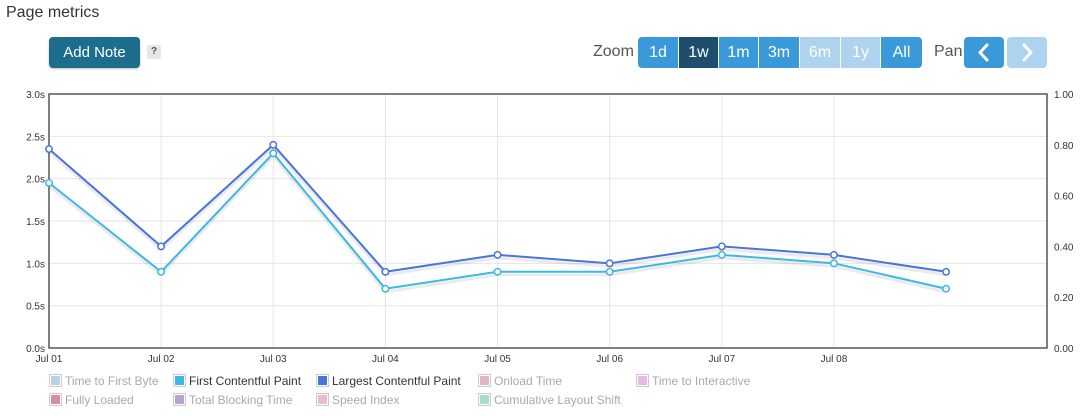  Describe the element at coordinates (273, 359) in the screenshot. I see `x-tick-label: Jul 03` at that location.